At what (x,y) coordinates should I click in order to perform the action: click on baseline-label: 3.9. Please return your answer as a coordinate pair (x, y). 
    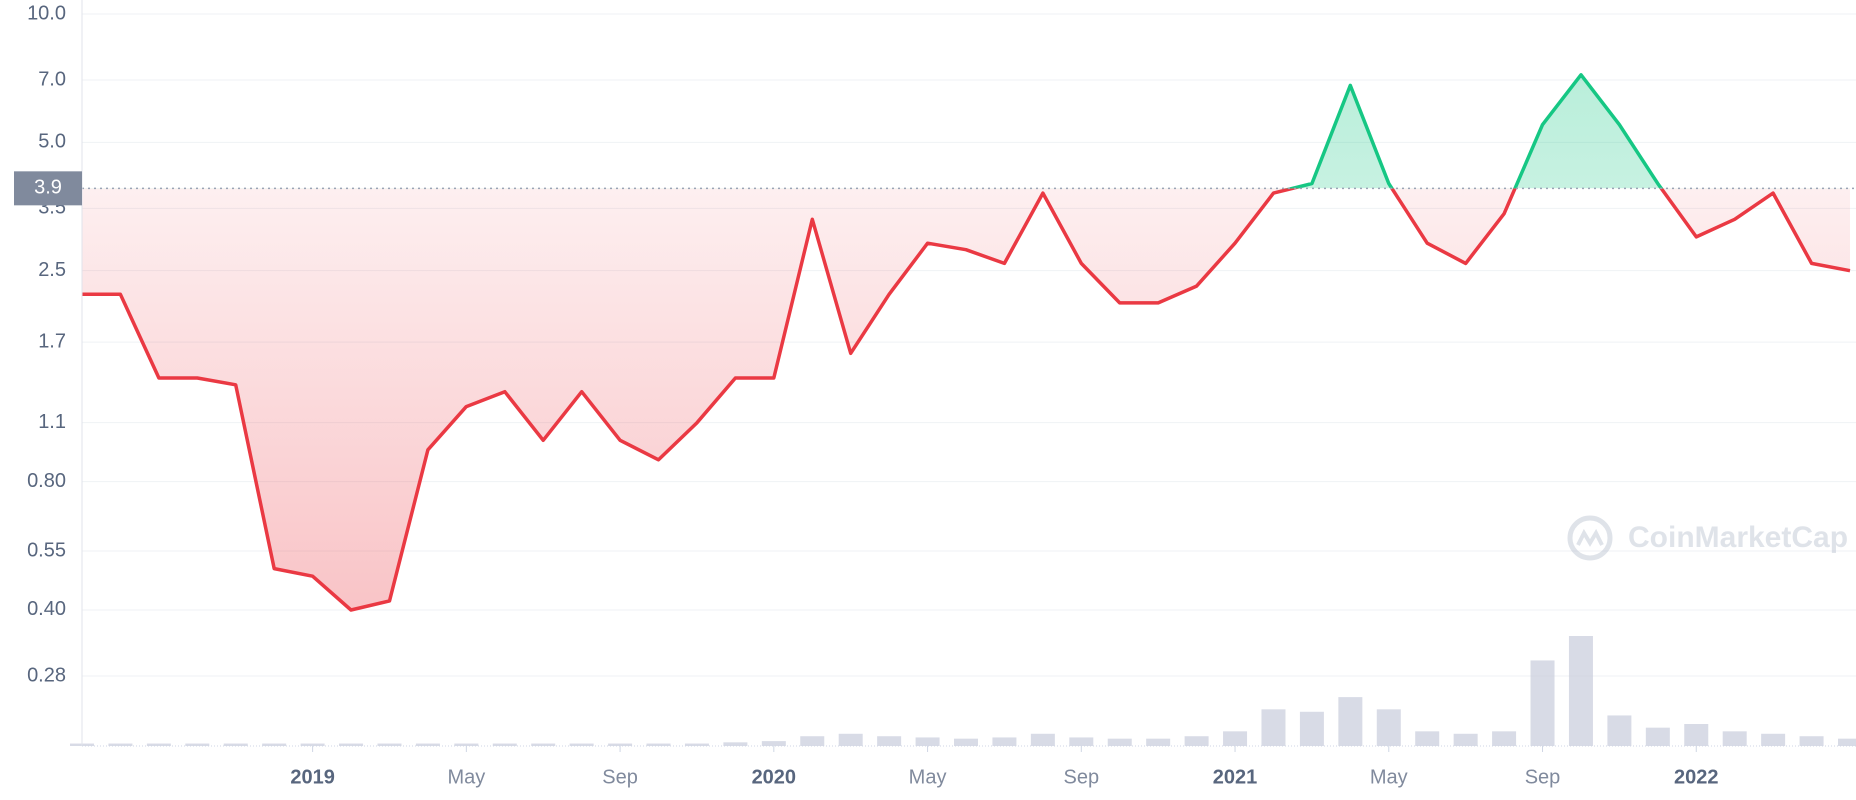
    Looking at the image, I should click on (48, 188).